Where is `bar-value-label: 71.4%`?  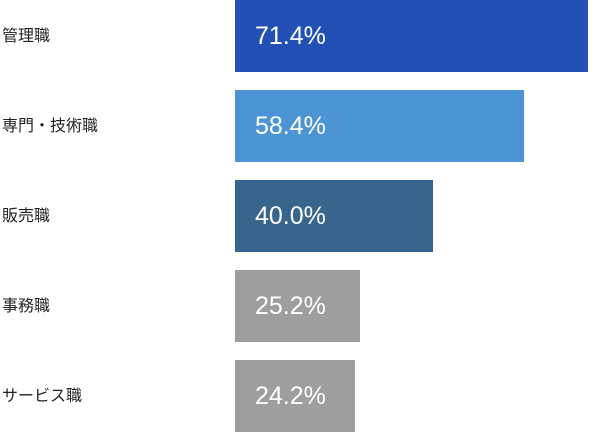
bar-value-label: 71.4% is located at coordinates (290, 36).